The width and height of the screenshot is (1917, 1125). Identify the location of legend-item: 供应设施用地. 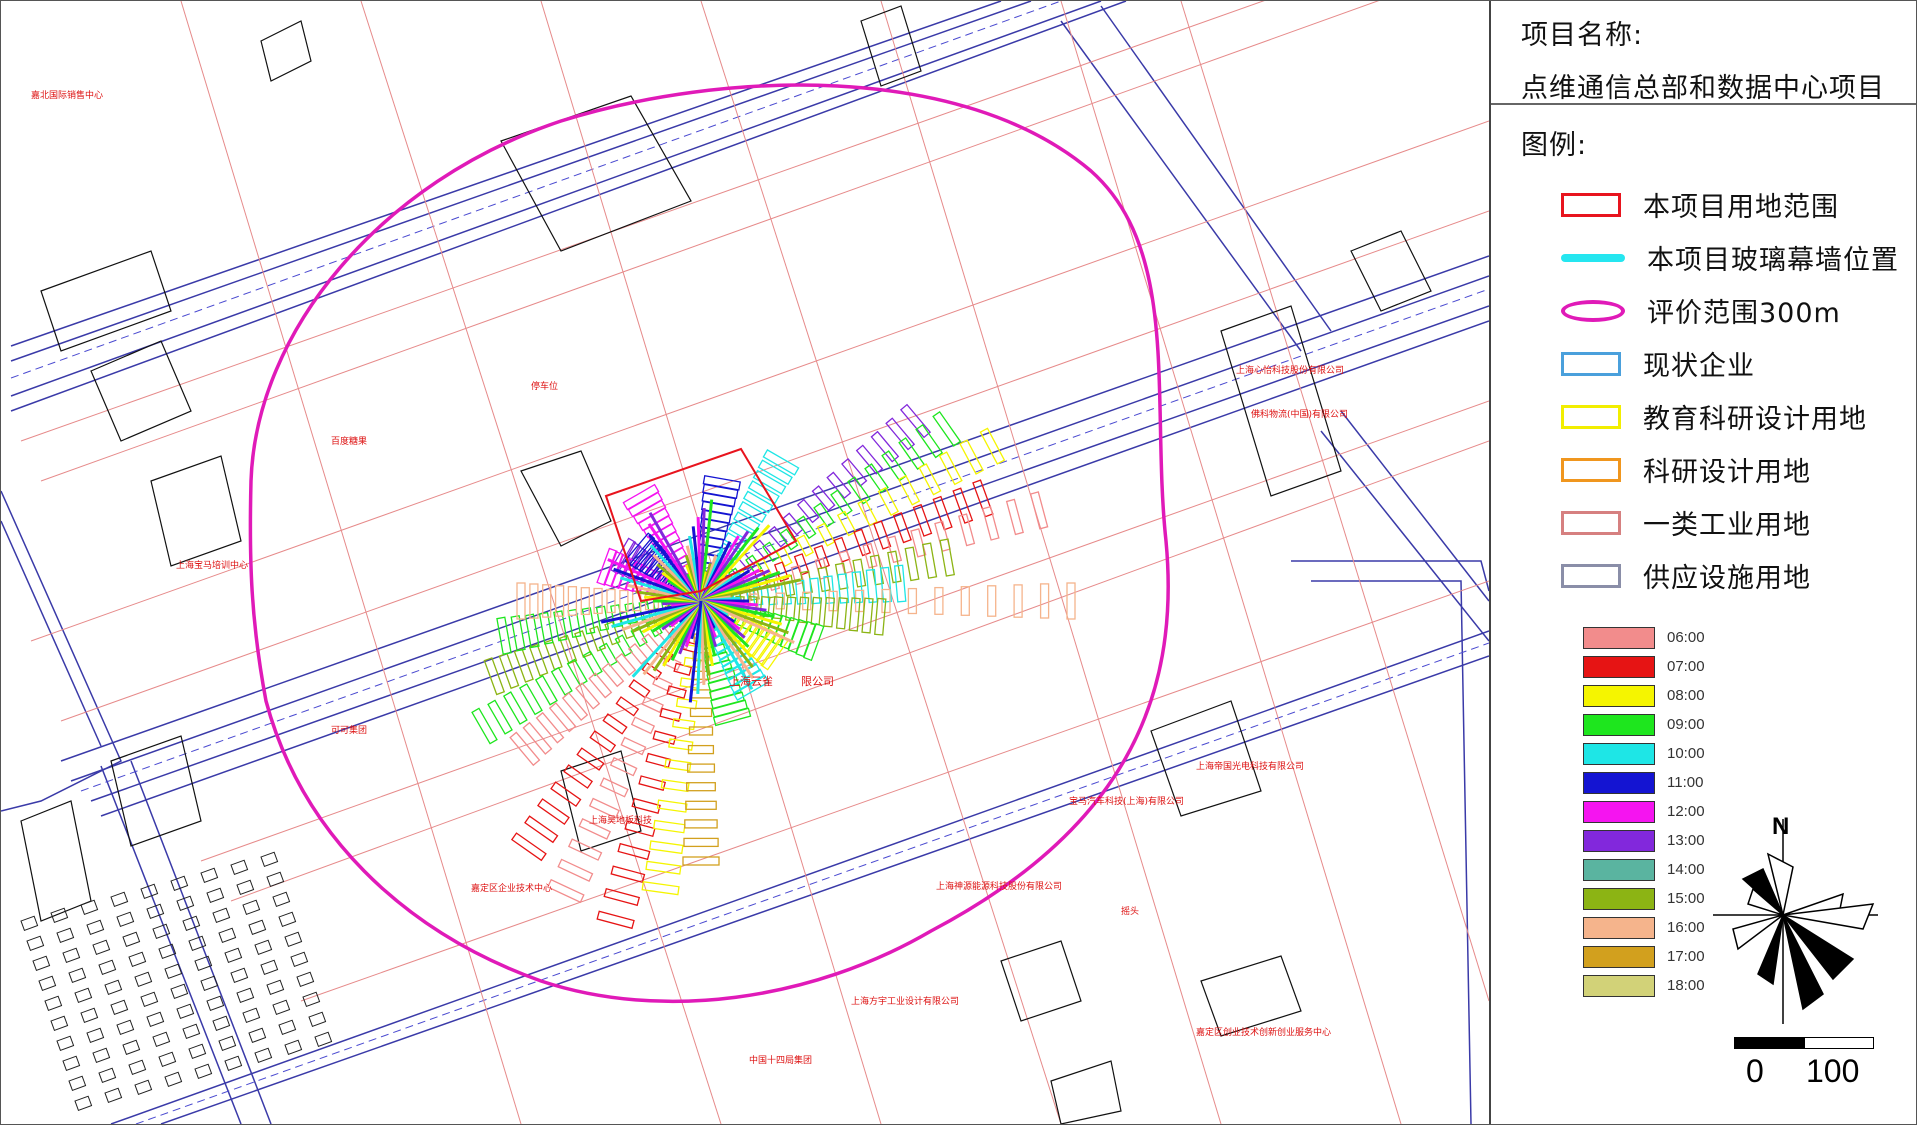
(1703, 575).